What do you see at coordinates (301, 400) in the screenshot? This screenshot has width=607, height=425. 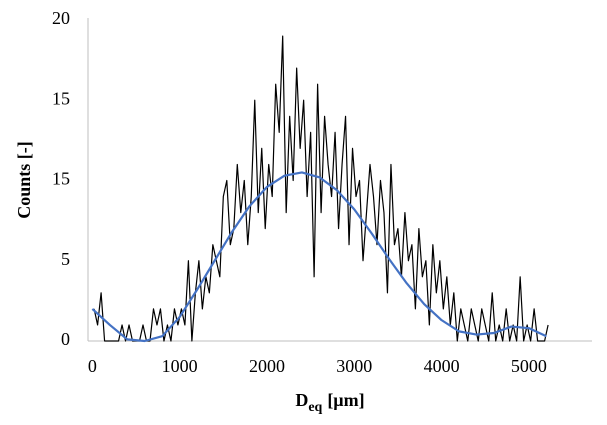 I see `x-label-main: D` at bounding box center [301, 400].